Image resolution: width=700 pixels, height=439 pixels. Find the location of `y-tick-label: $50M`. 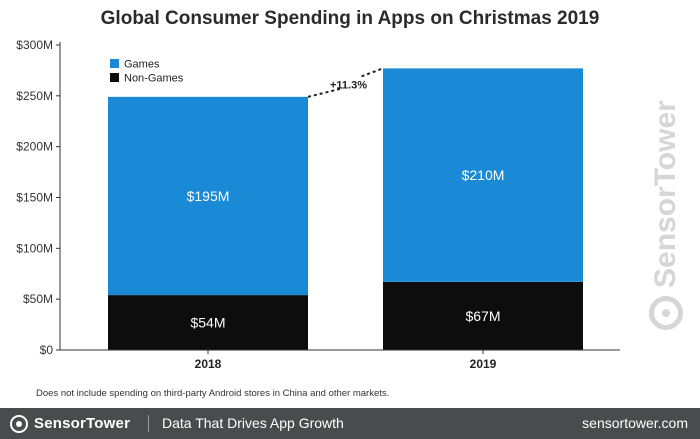

y-tick-label: $50M is located at coordinates (38, 299).